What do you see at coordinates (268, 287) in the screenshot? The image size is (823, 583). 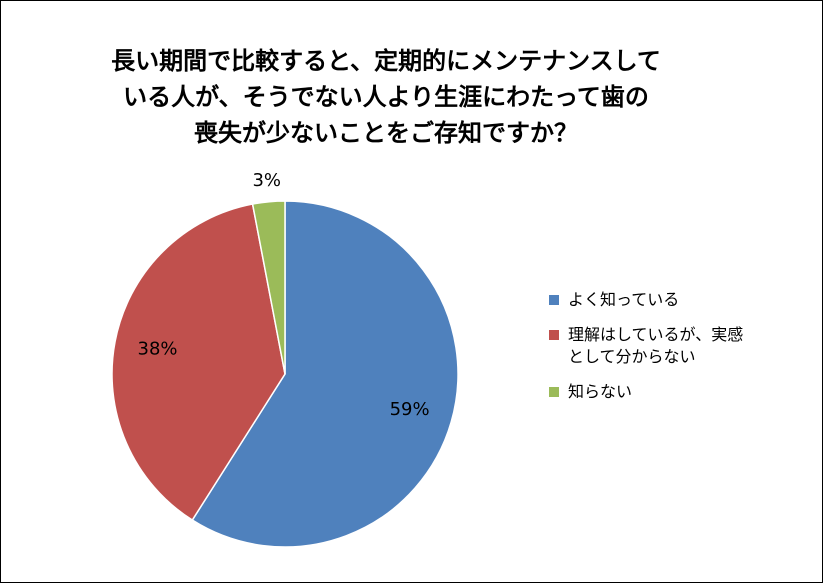 I see `slice-not-known` at bounding box center [268, 287].